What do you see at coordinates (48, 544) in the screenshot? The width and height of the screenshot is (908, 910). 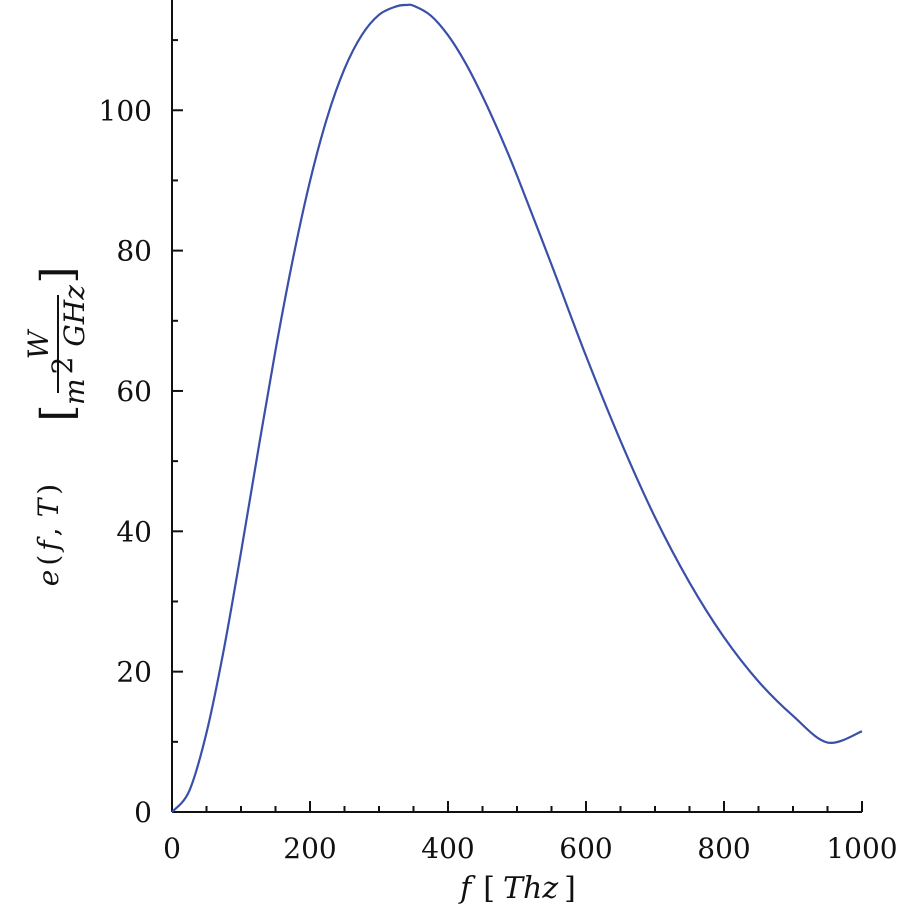 I see `y-axis-arg1: f` at bounding box center [48, 544].